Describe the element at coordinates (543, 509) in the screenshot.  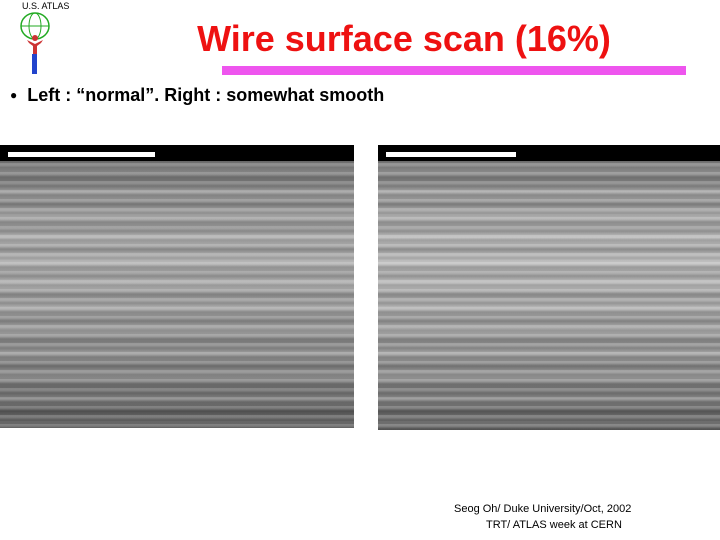
I see `footer-text: Seog Oh/ Duke University/Oct, 2002` at that location.